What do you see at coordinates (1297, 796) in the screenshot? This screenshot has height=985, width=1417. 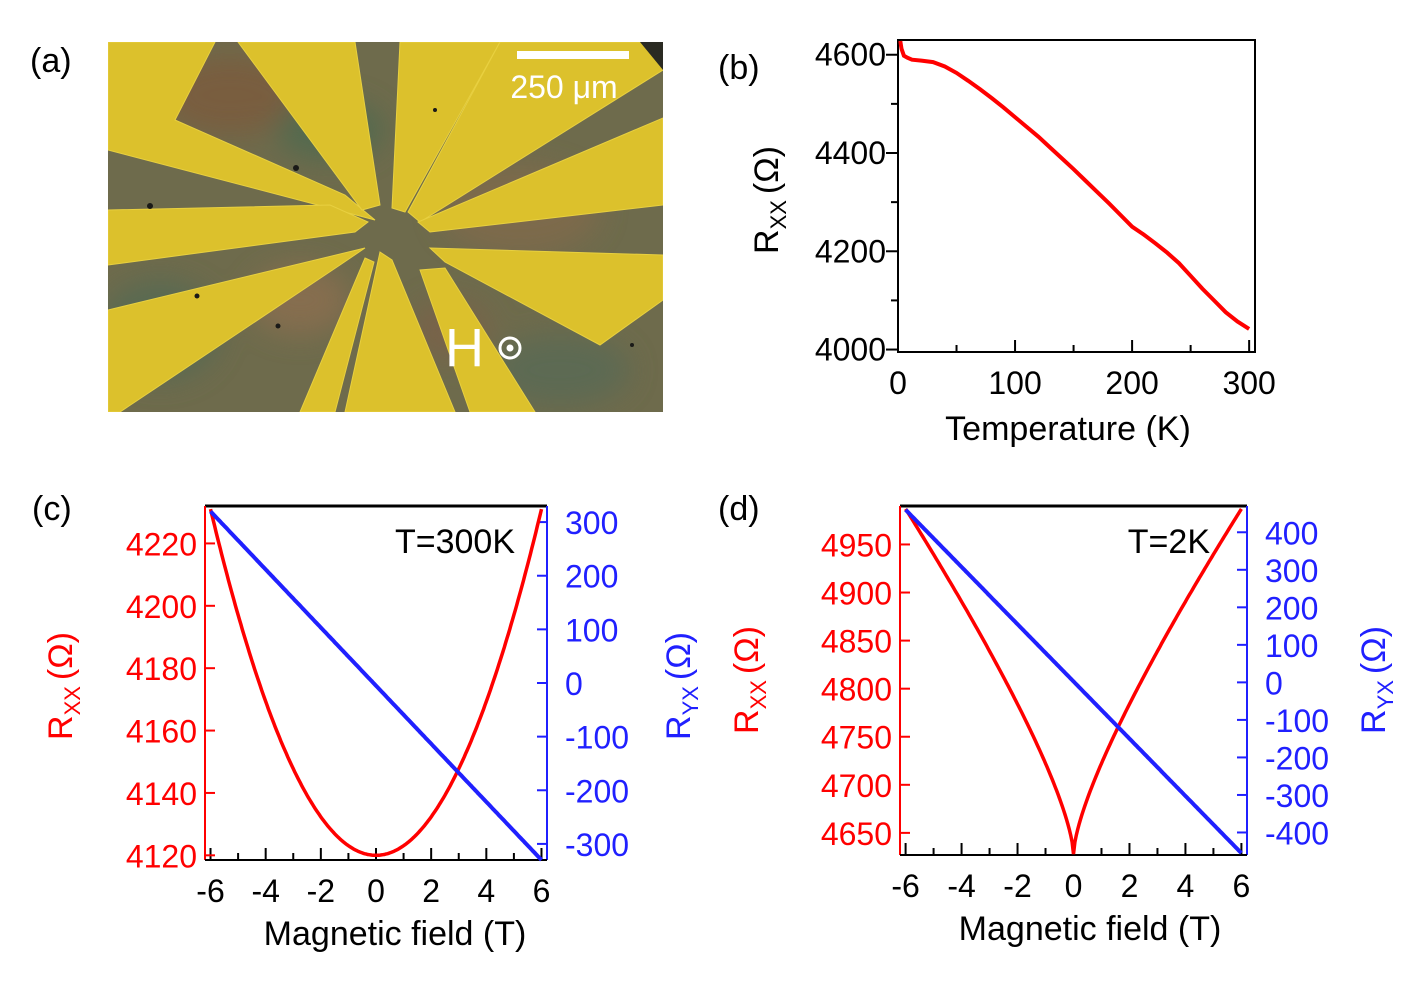 I see `panel-d-right-tick-label: -300` at bounding box center [1297, 796].